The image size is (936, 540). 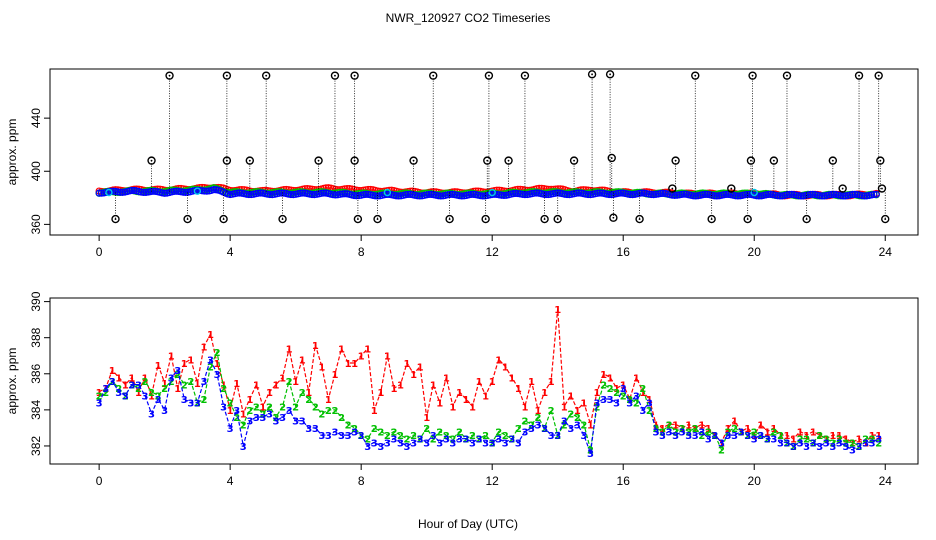 What do you see at coordinates (36, 171) in the screenshot?
I see `y-tick-label: 400` at bounding box center [36, 171].